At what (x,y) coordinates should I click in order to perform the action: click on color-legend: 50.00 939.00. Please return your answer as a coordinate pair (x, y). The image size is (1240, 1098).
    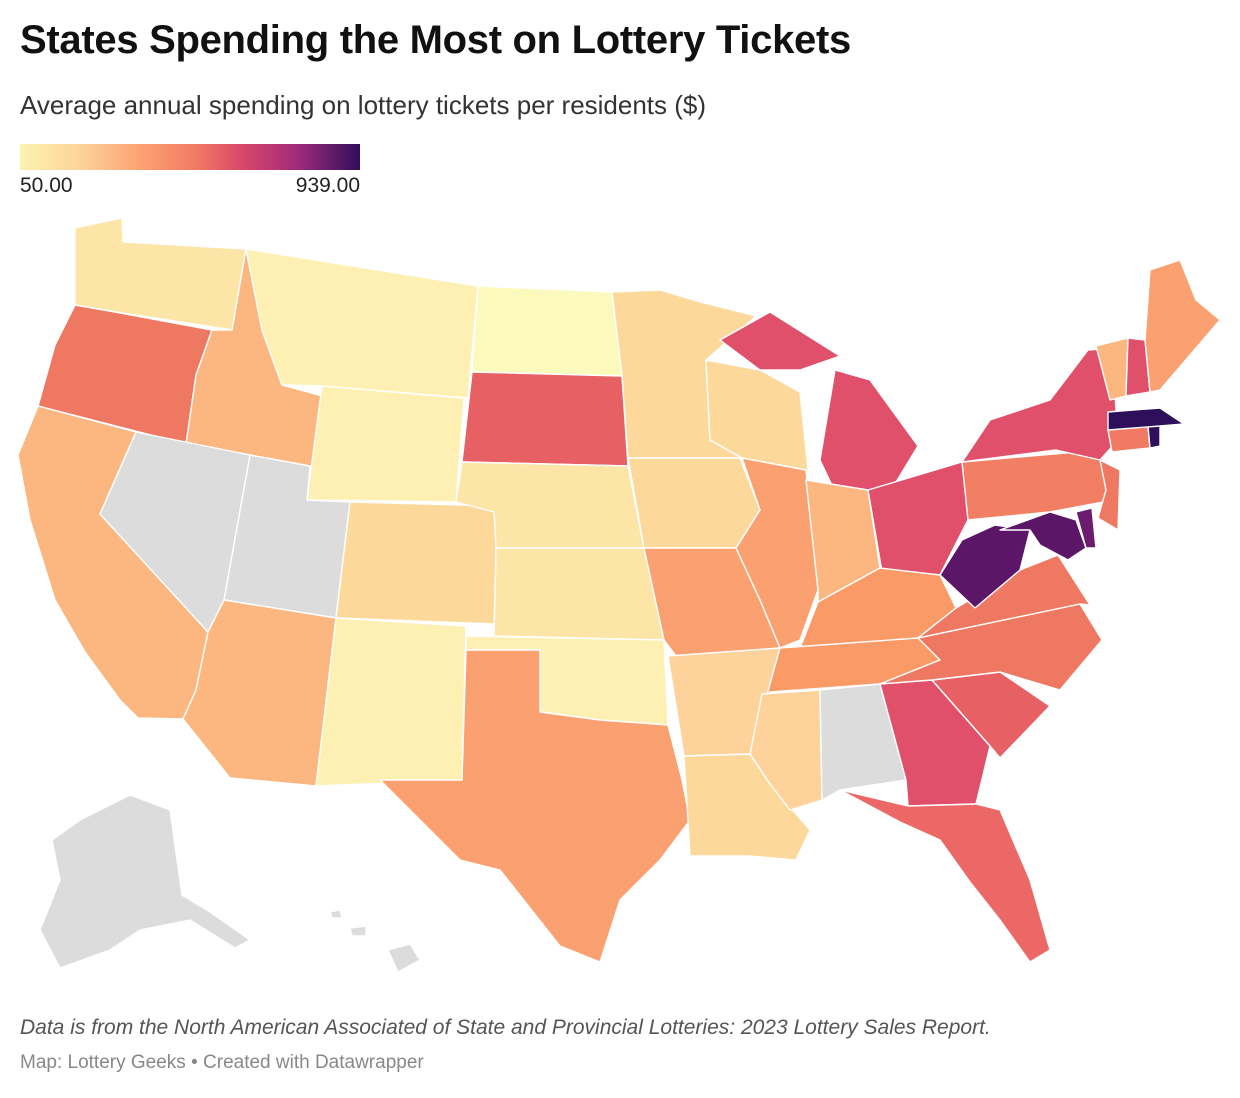
    Looking at the image, I should click on (190, 171).